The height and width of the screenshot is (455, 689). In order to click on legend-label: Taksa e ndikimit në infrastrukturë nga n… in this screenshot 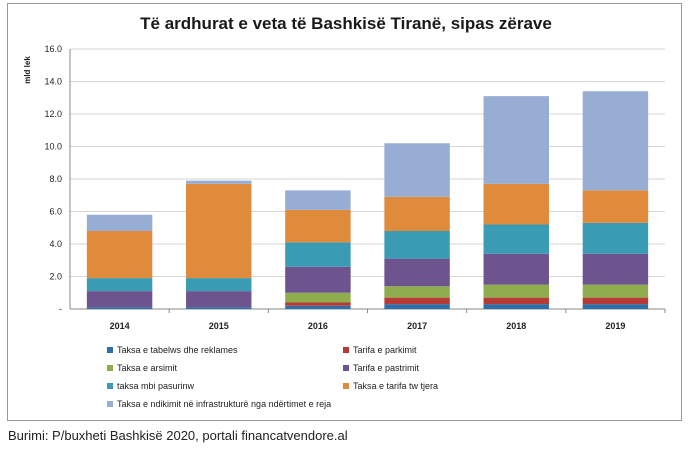, I will do `click(224, 404)`.